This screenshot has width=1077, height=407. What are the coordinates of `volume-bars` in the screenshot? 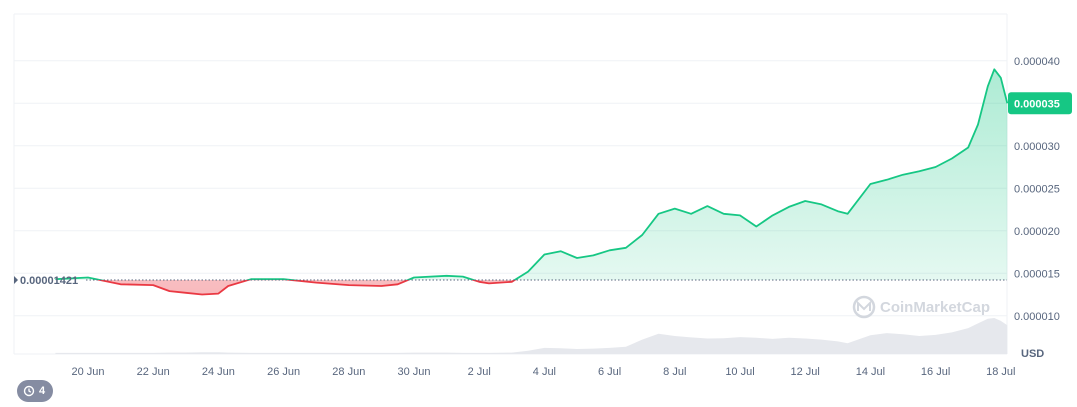 It's located at (531, 336).